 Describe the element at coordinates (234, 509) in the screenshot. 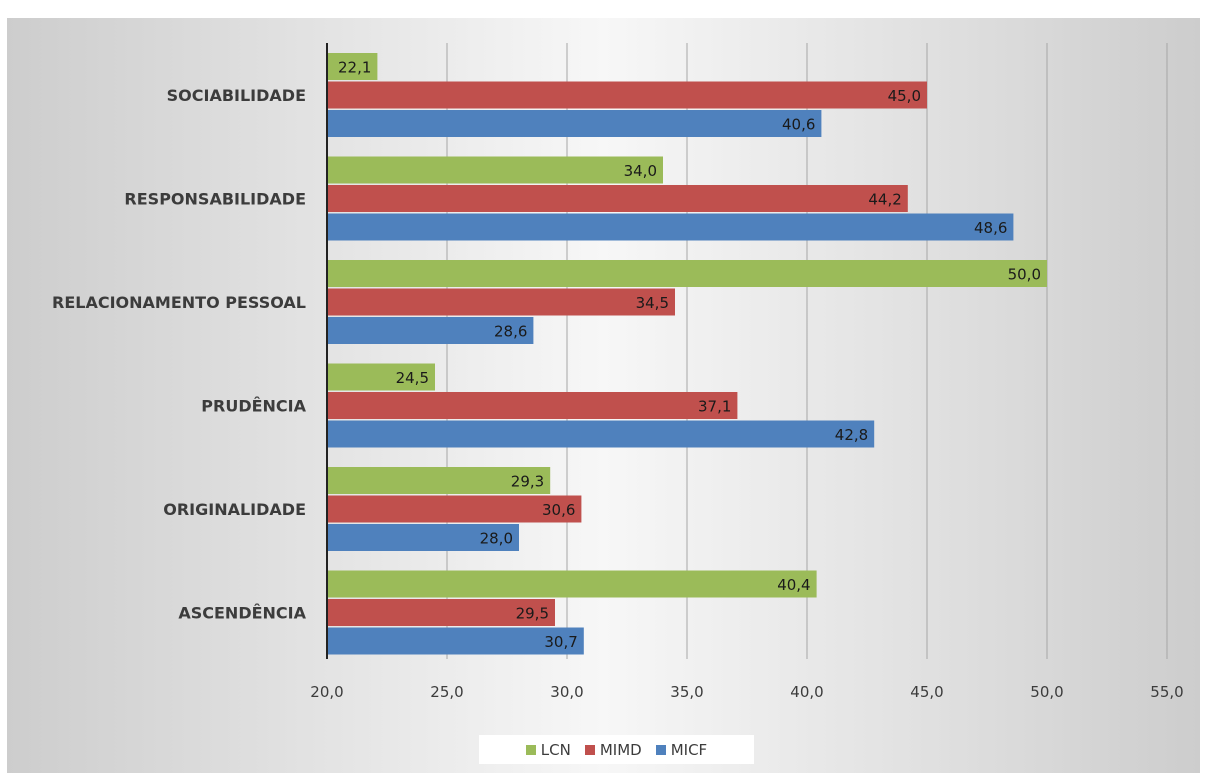

I see `category-label: ORIGINALIDADE` at that location.